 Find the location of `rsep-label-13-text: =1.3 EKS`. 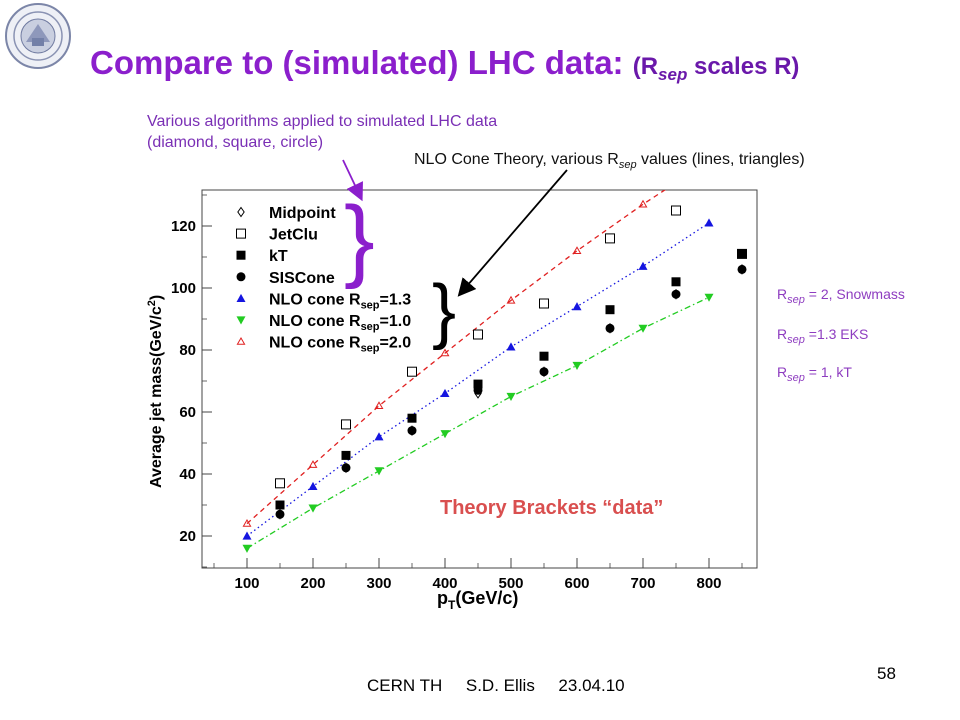

rsep-label-13-text: =1.3 EKS is located at coordinates (836, 334).